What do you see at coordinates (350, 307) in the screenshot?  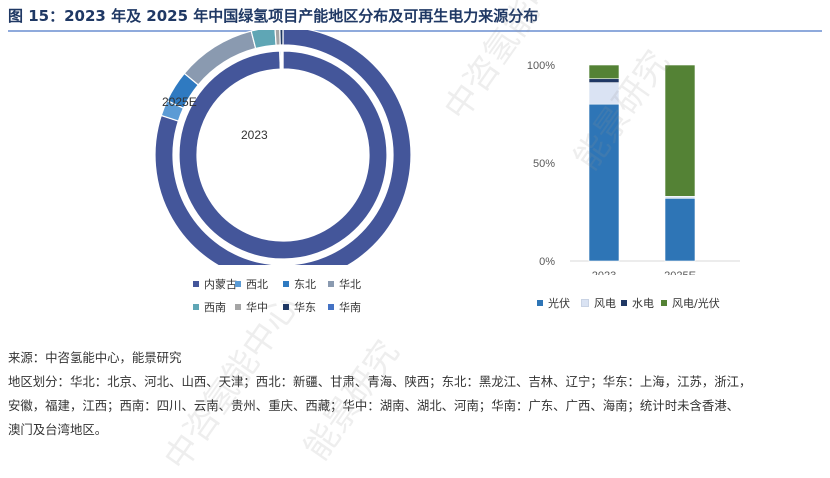 I see `legend-label: 华南` at bounding box center [350, 307].